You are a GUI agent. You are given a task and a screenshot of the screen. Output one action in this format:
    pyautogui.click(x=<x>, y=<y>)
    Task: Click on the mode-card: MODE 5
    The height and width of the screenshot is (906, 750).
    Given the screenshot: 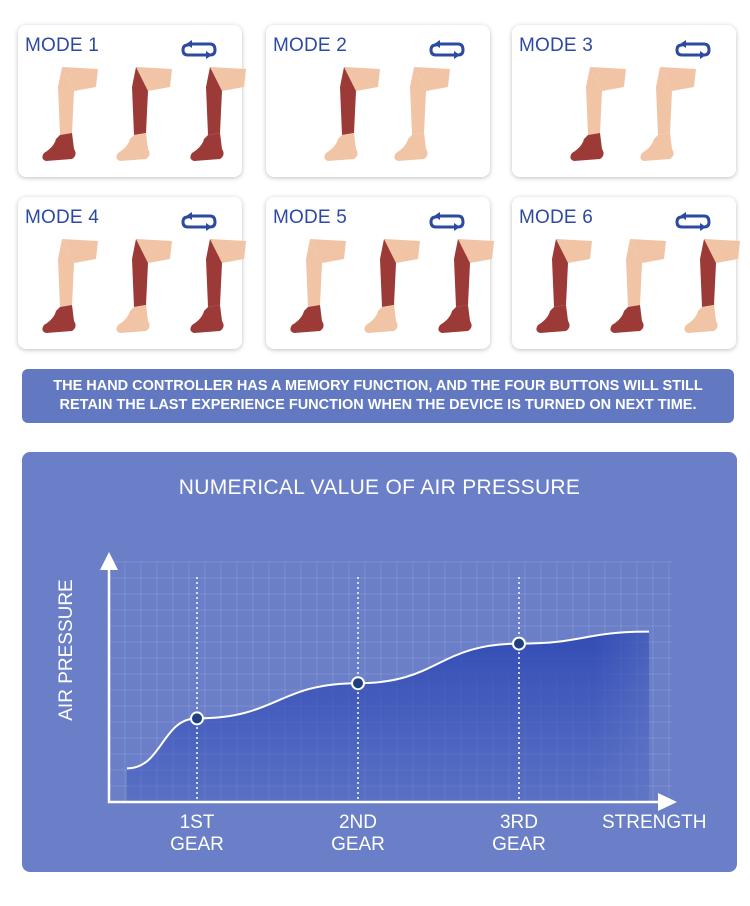 What is the action you would take?
    pyautogui.click(x=380, y=273)
    